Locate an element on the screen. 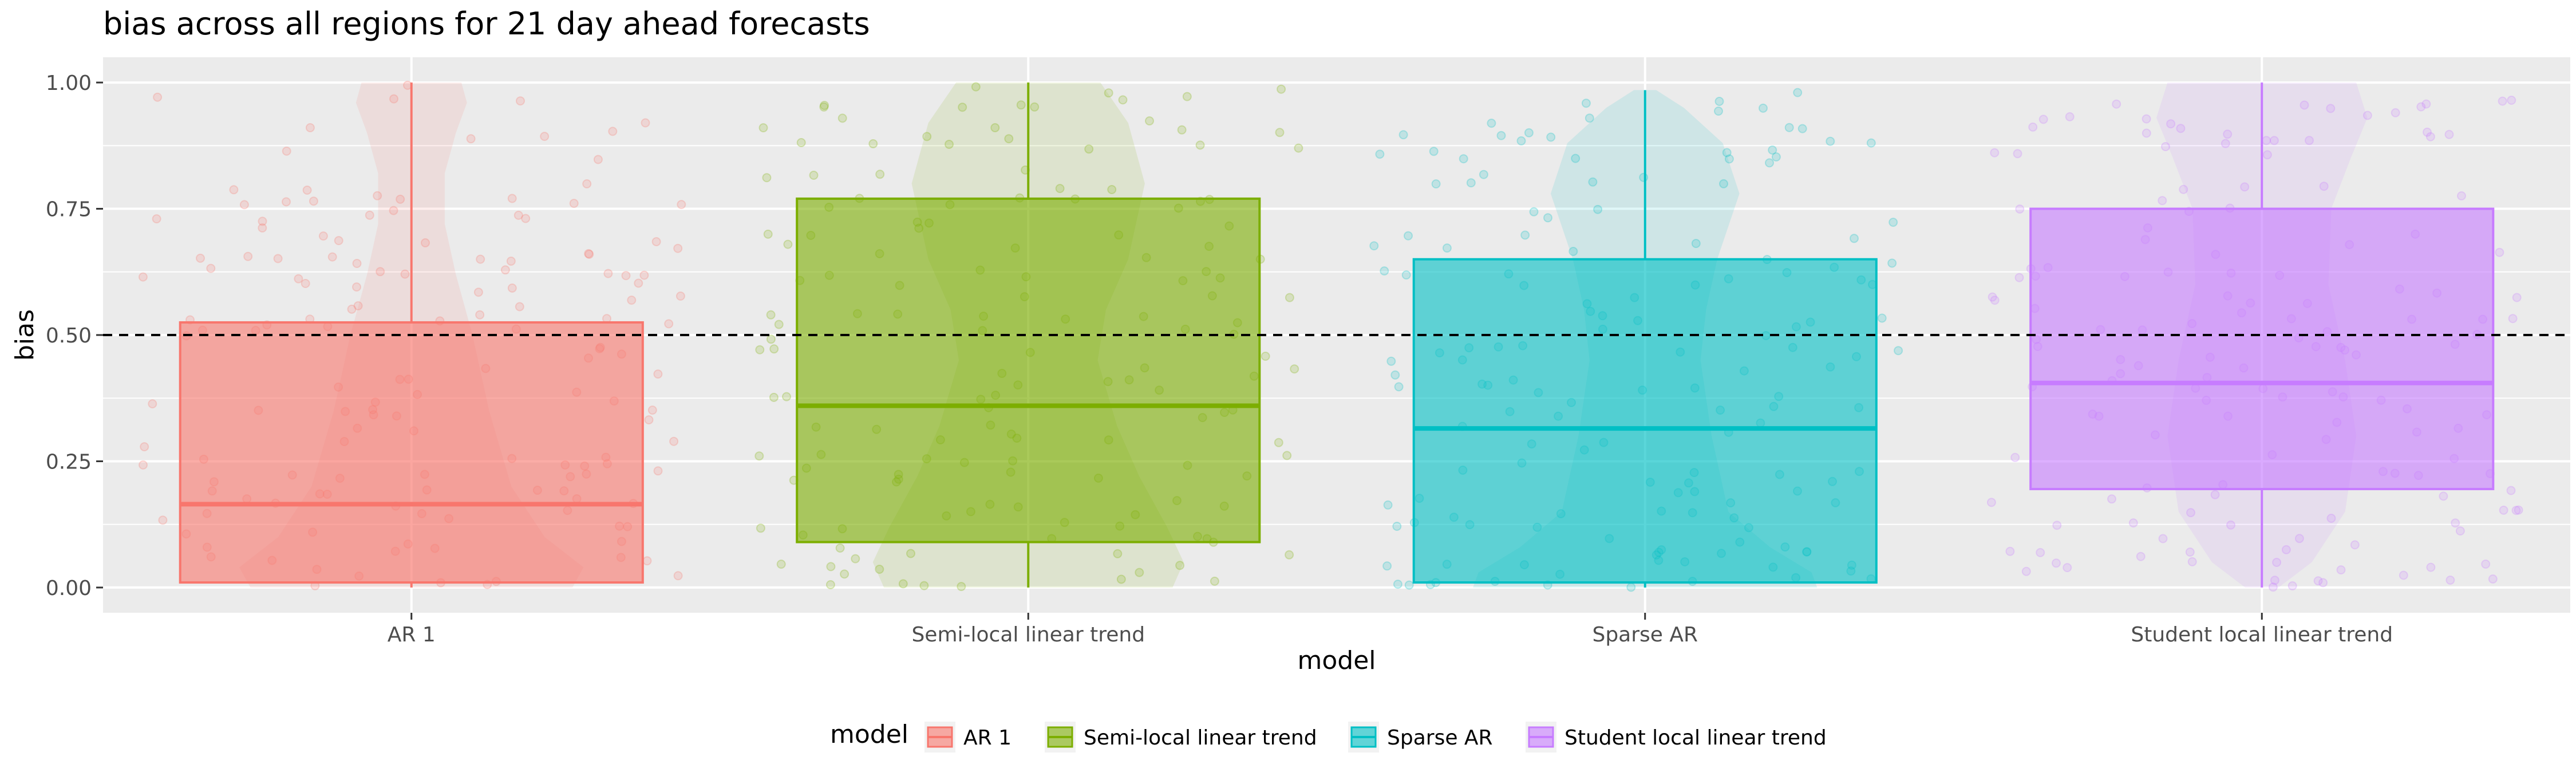  y-tick-label: 0.75 is located at coordinates (69, 210).